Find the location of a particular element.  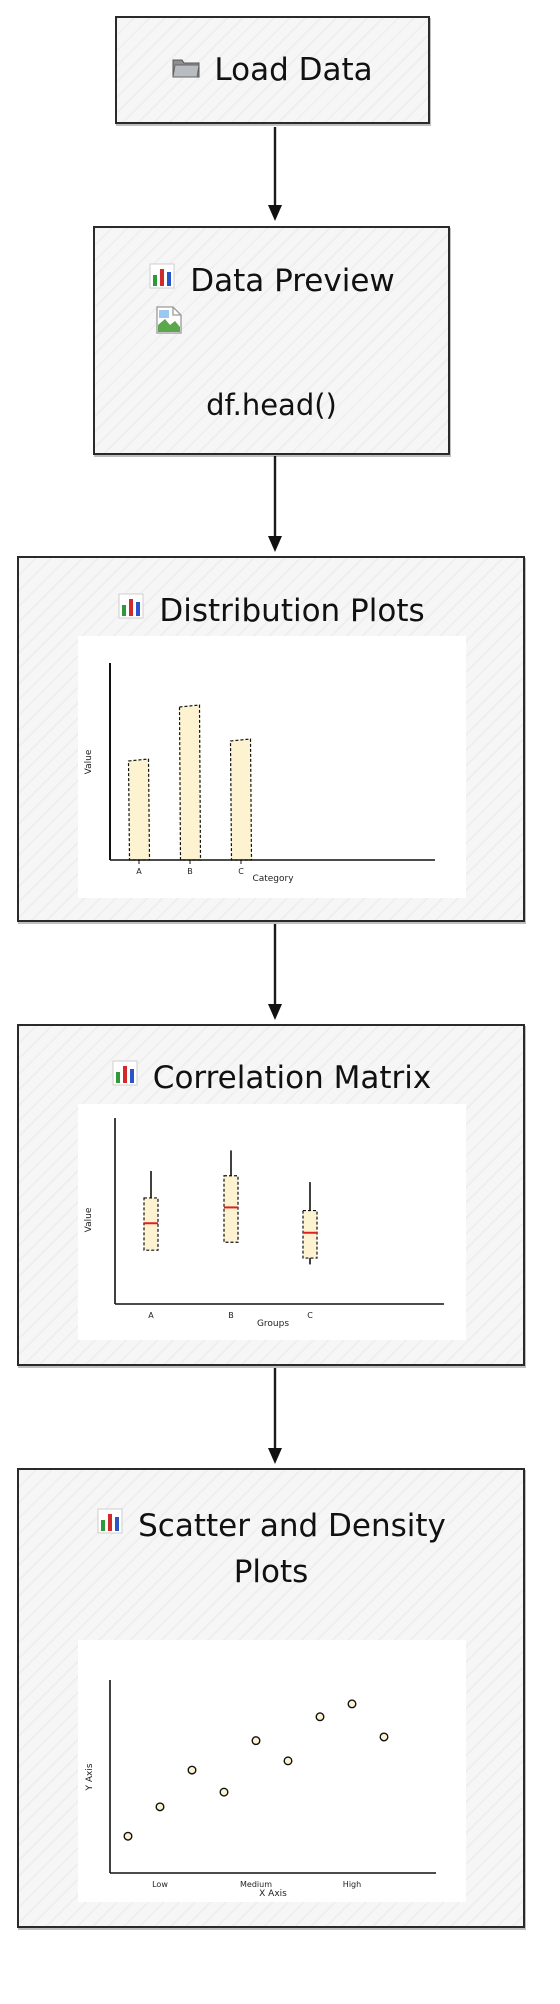

scatter-x-label: X Axis is located at coordinates (273, 1894).